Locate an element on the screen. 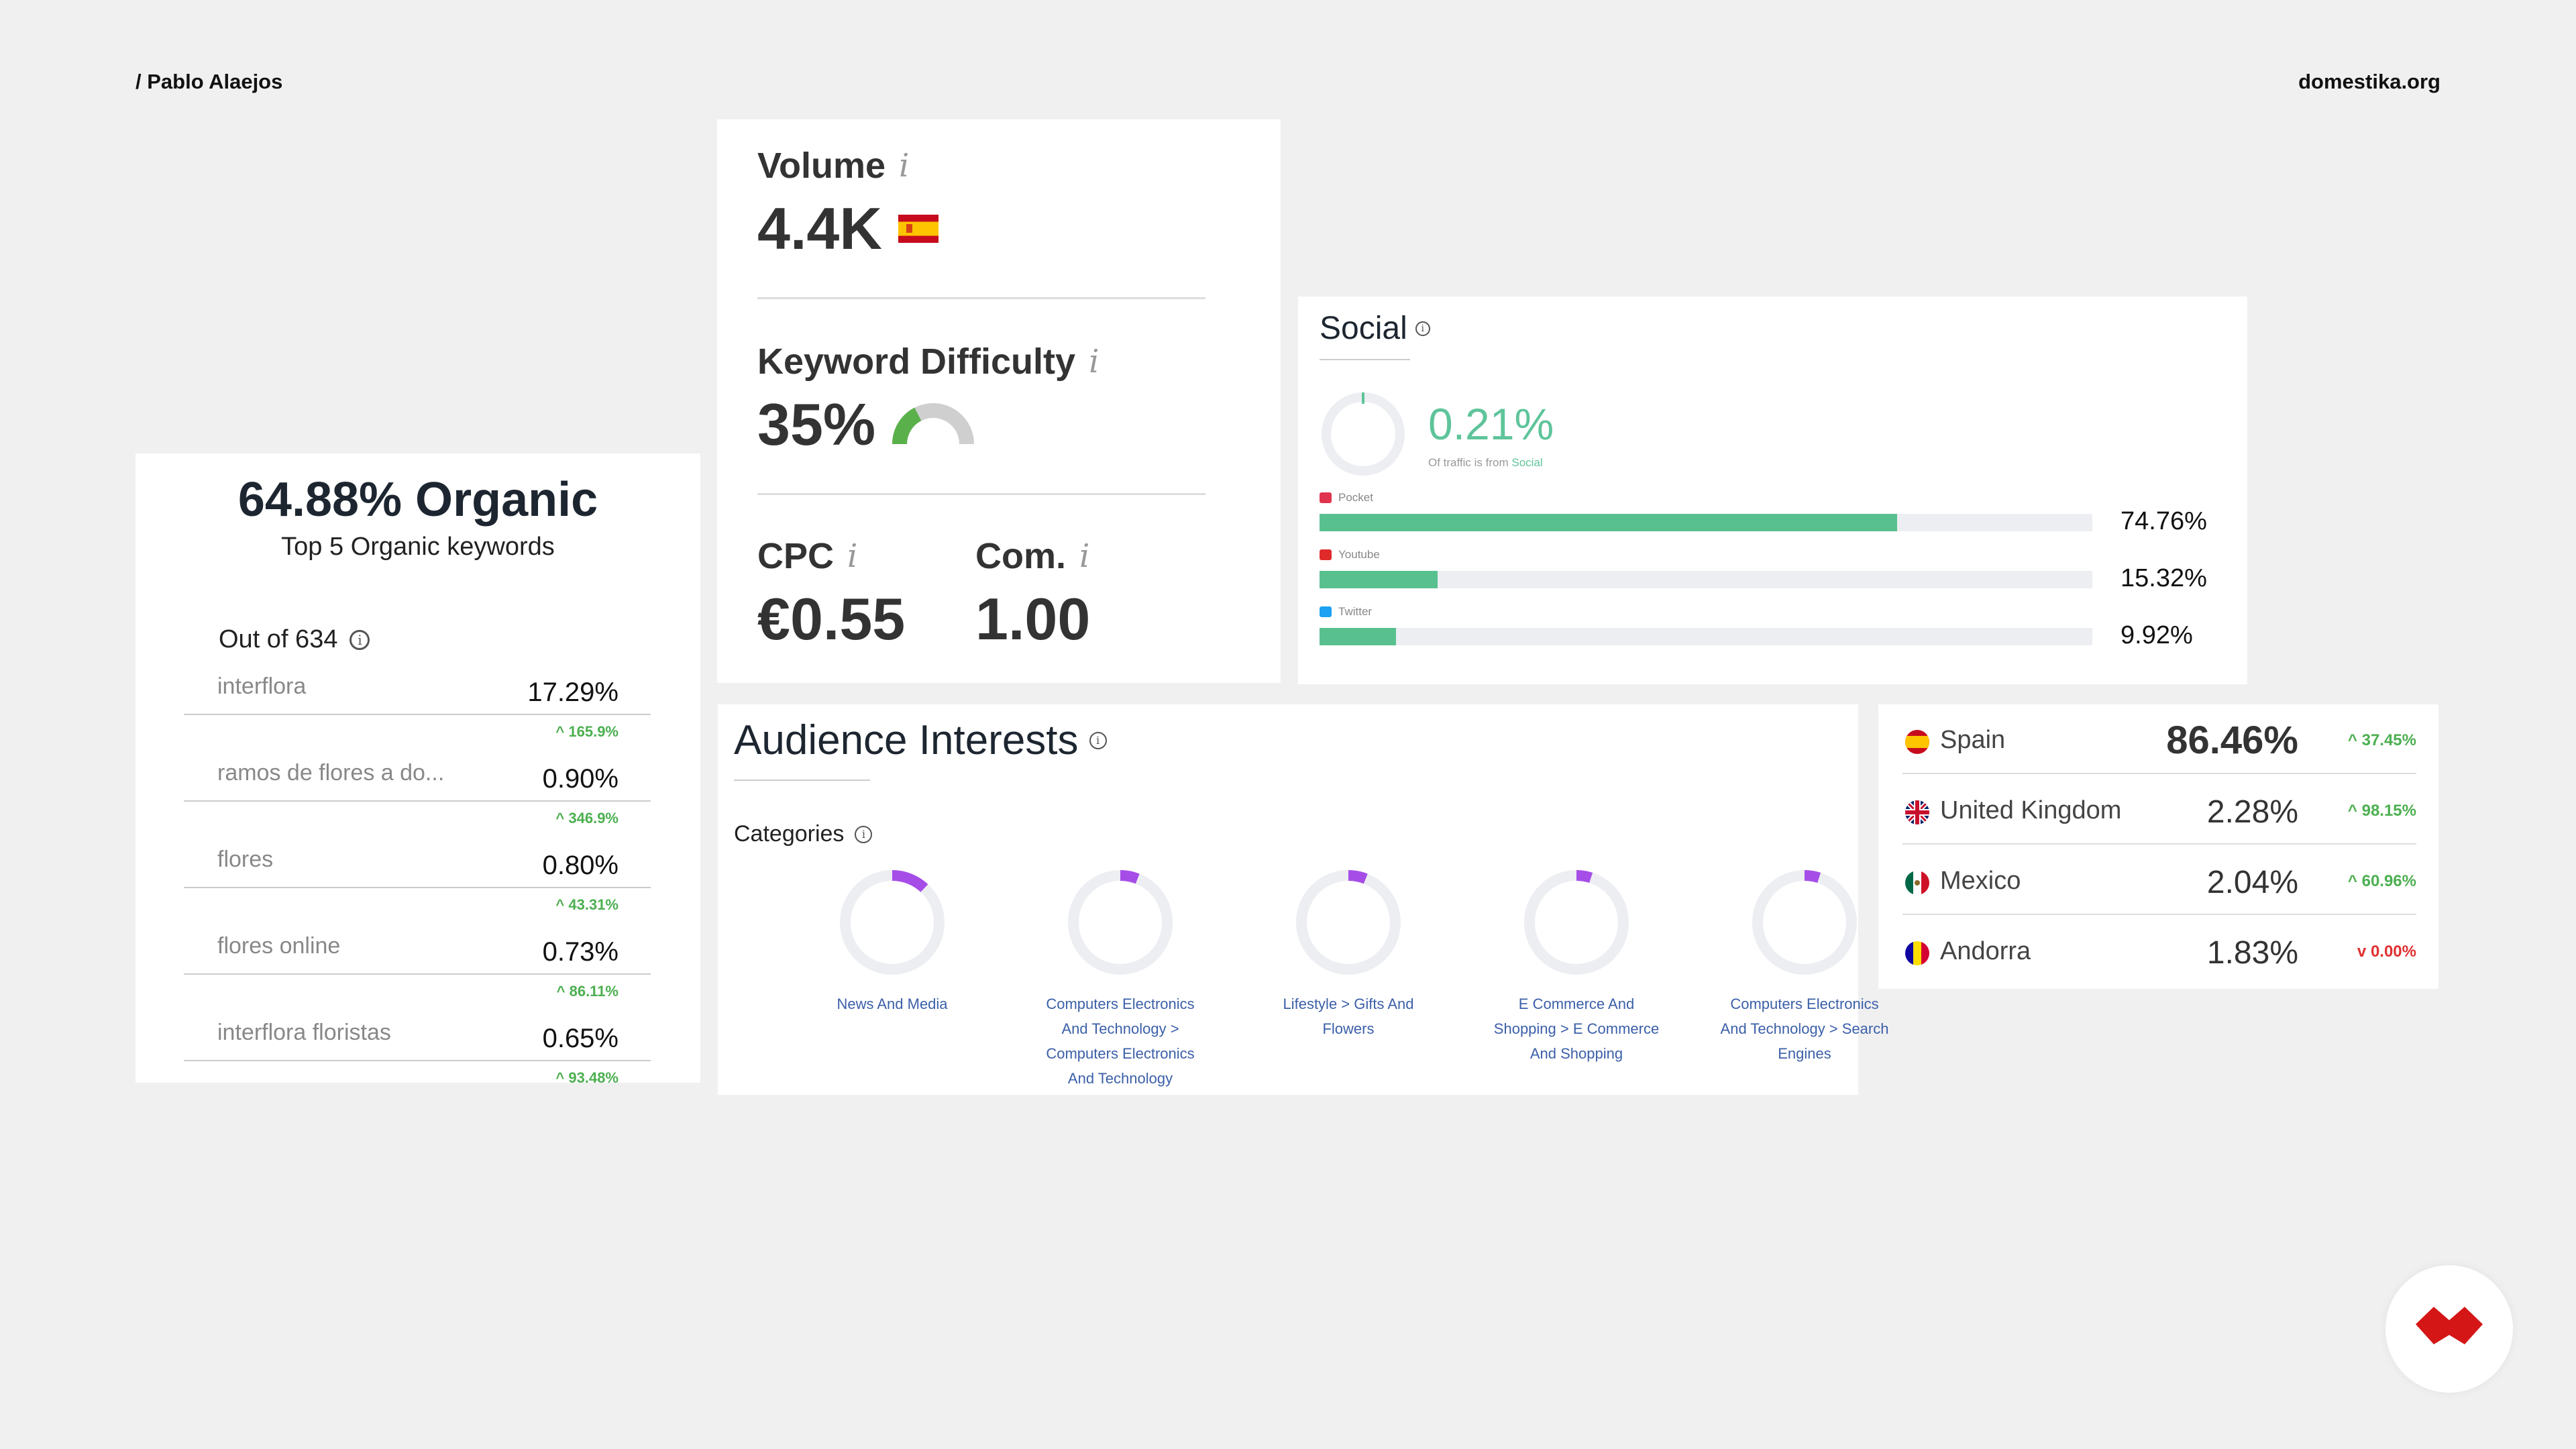  country-change-value: 60.96% is located at coordinates (2388, 881).